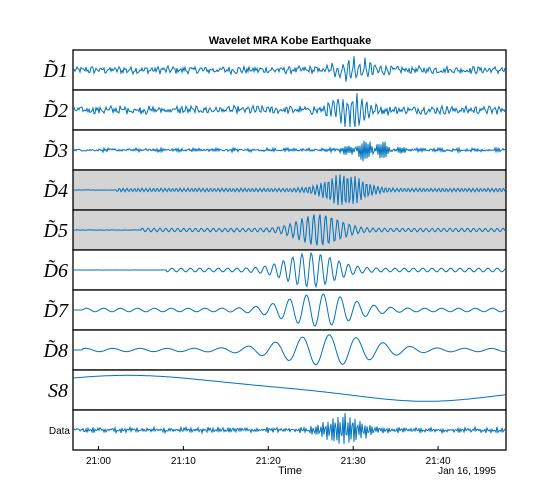  I want to click on date-label: Jan 16, 1995, so click(467, 471).